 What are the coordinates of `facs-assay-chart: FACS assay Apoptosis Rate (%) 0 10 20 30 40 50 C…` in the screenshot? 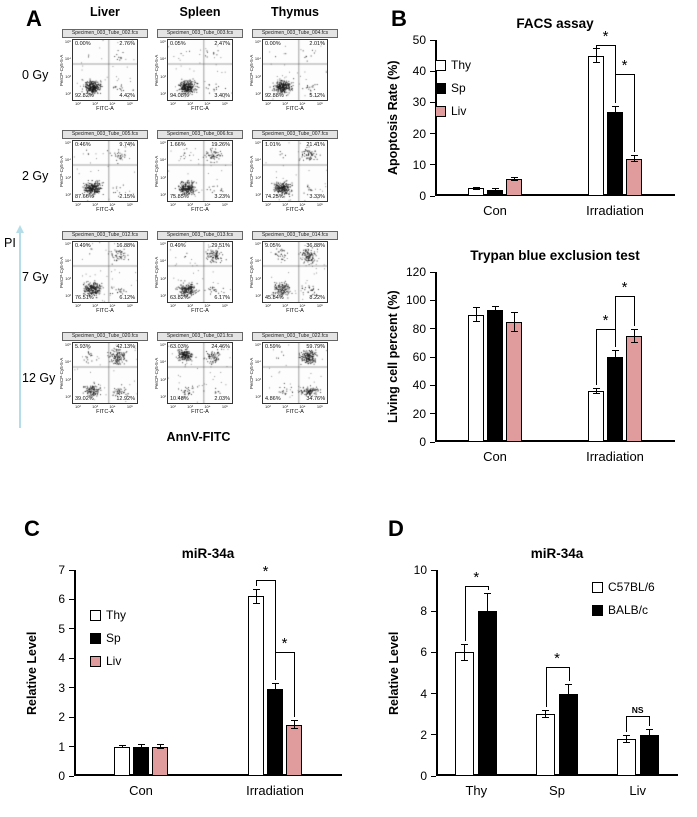 It's located at (536, 121).